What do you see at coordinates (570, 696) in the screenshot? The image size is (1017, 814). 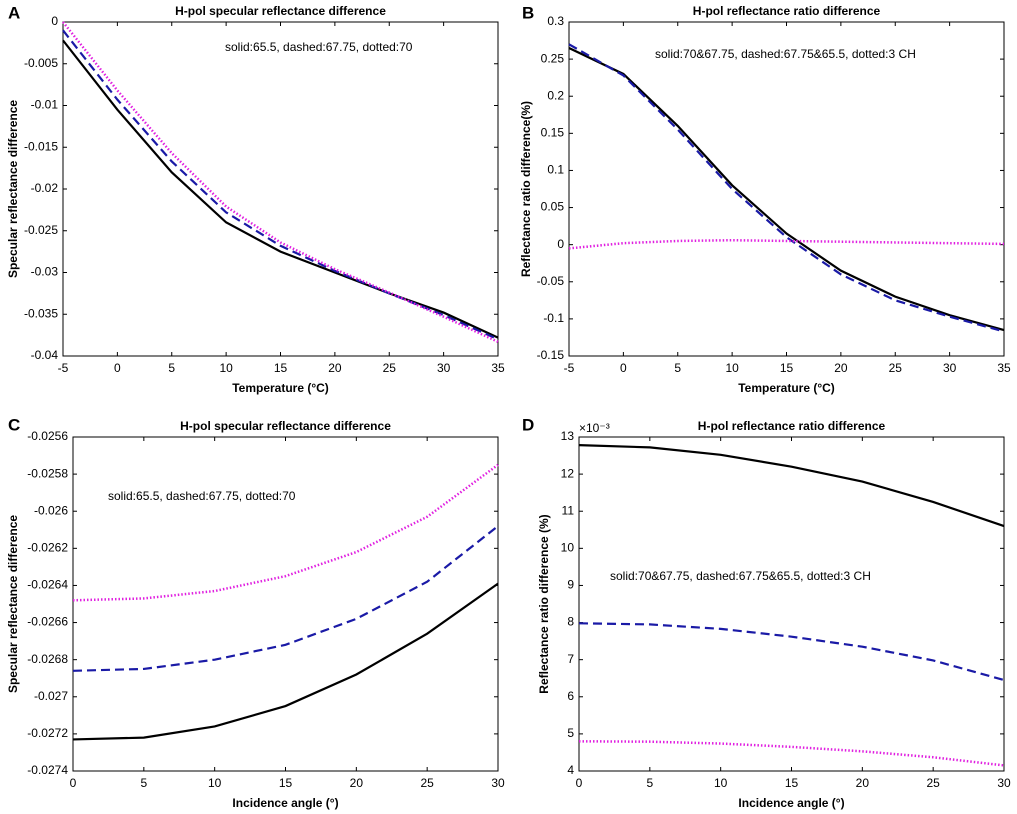 I see `y-tick-label: 6` at bounding box center [570, 696].